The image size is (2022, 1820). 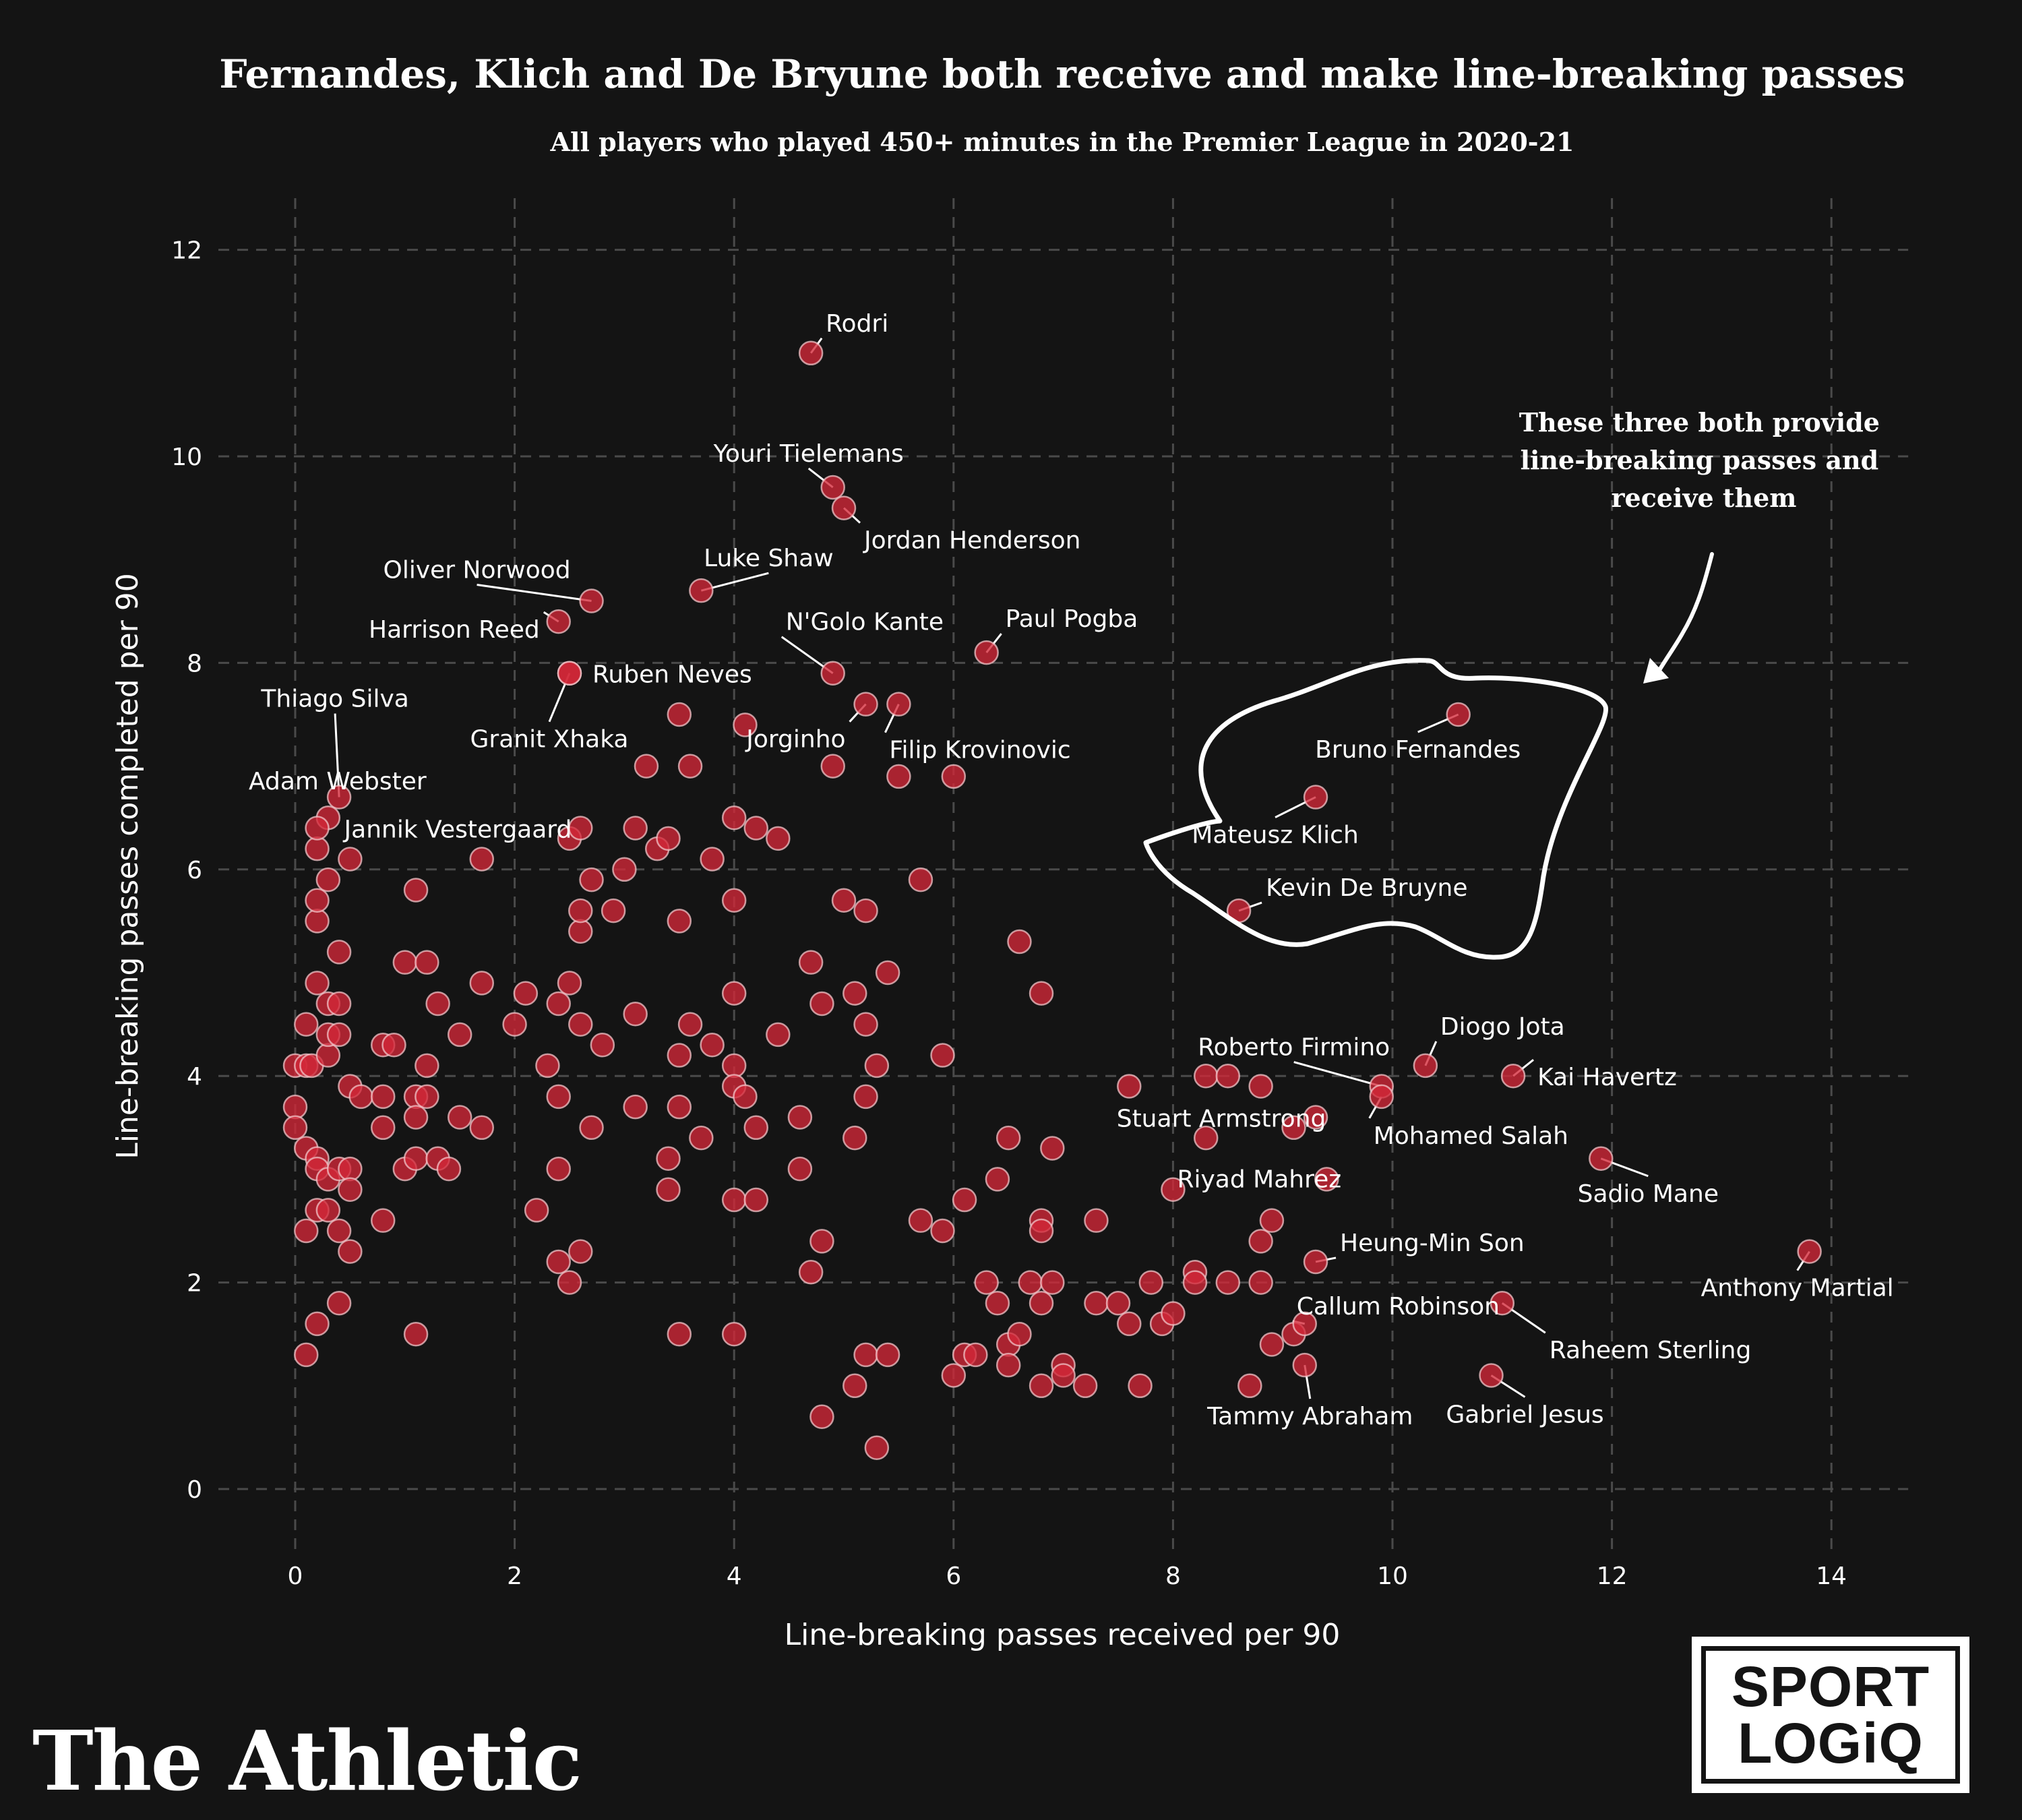 What do you see at coordinates (338, 781) in the screenshot?
I see `player-label: Adam Webster` at bounding box center [338, 781].